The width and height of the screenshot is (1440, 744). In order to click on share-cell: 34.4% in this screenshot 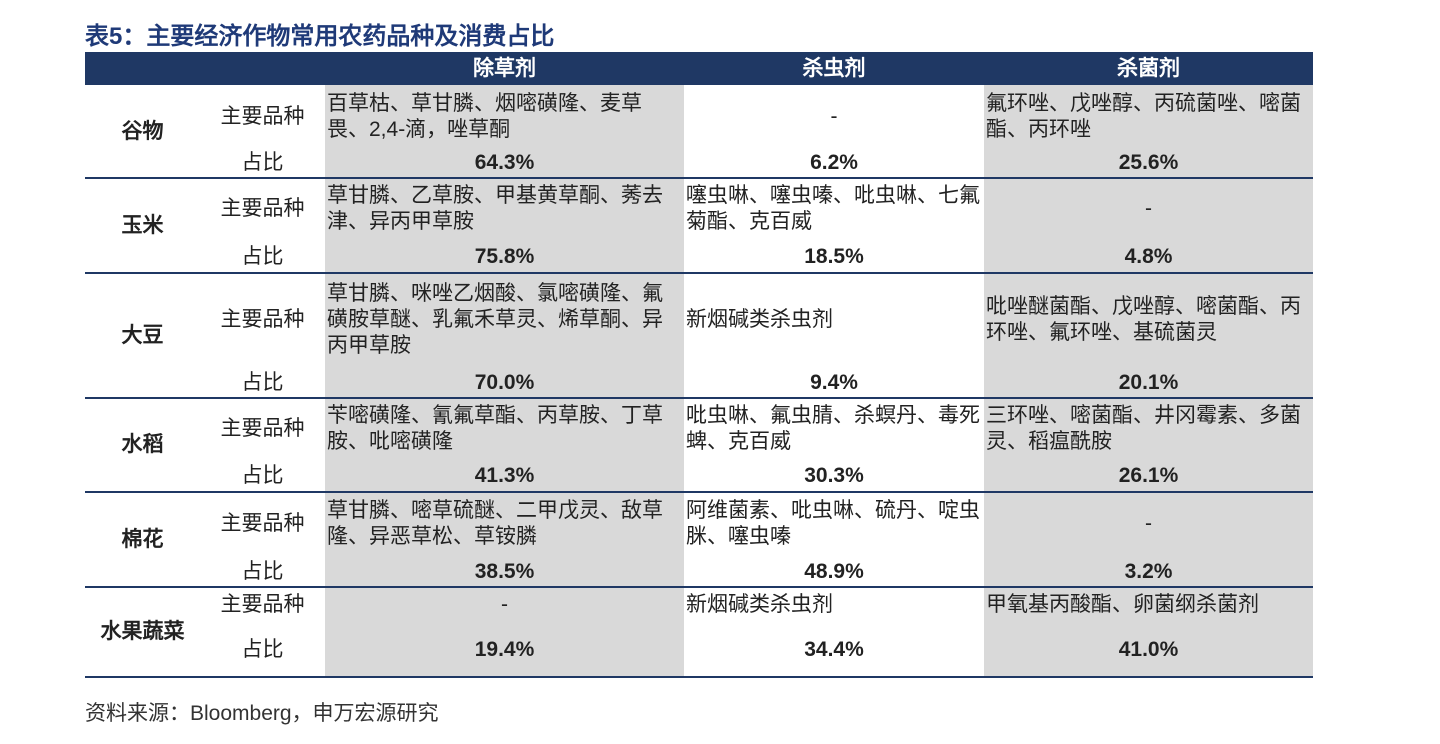, I will do `click(834, 649)`.